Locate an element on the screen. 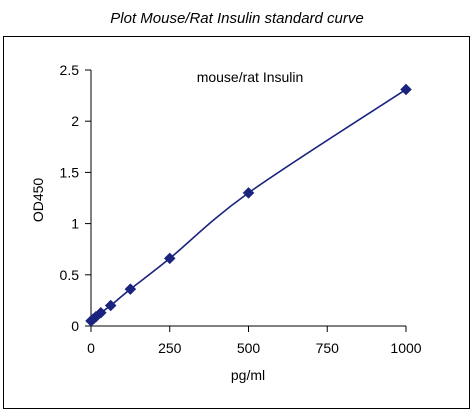  x-tick-label: 500 is located at coordinates (249, 348).